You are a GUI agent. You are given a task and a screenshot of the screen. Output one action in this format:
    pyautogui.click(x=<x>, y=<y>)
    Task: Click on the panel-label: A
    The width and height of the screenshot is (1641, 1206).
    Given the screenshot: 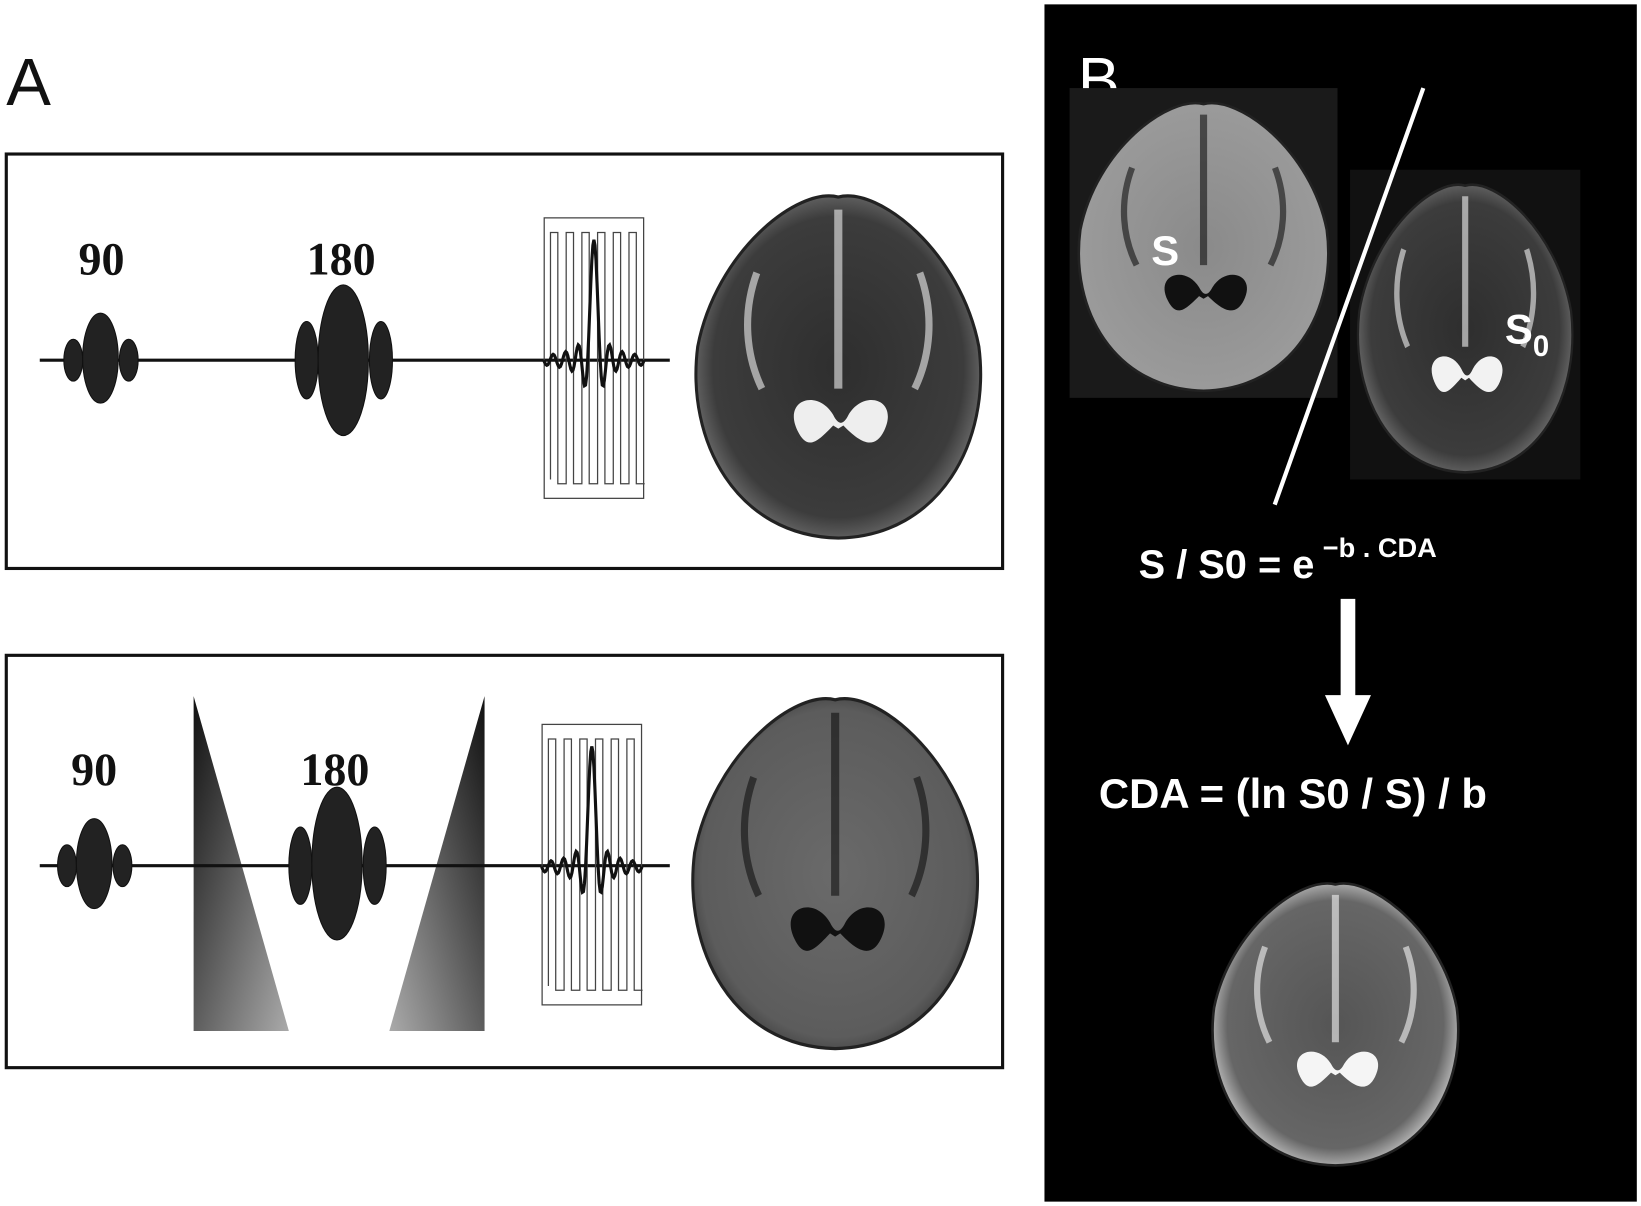 What is the action you would take?
    pyautogui.click(x=28, y=82)
    